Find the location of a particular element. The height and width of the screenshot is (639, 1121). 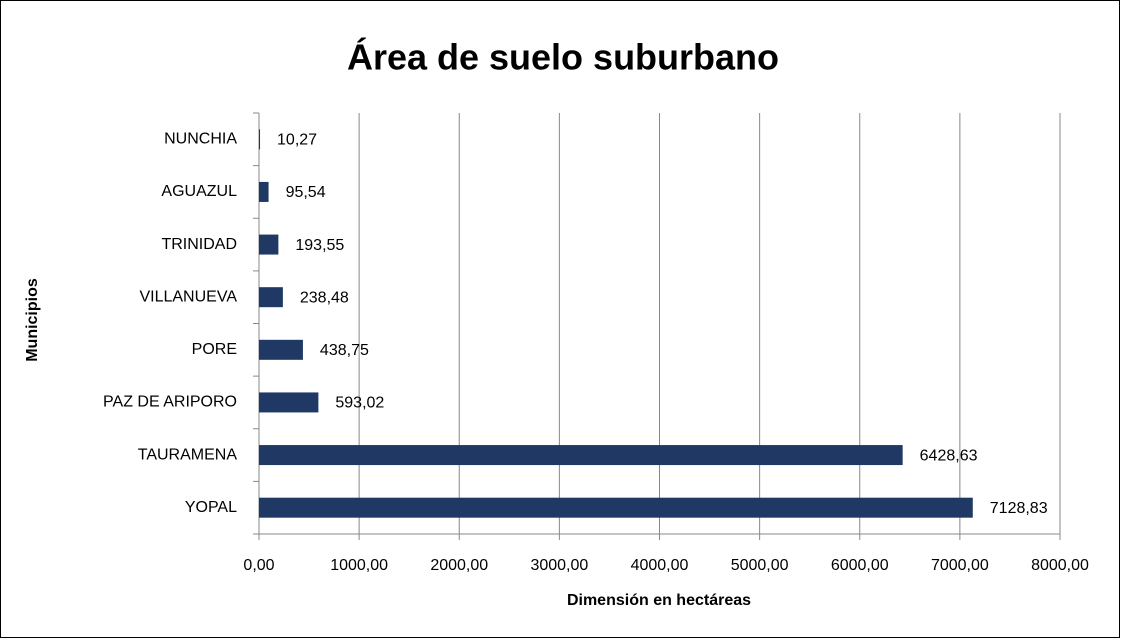

x-tick-label: 3000,00 is located at coordinates (559, 565).